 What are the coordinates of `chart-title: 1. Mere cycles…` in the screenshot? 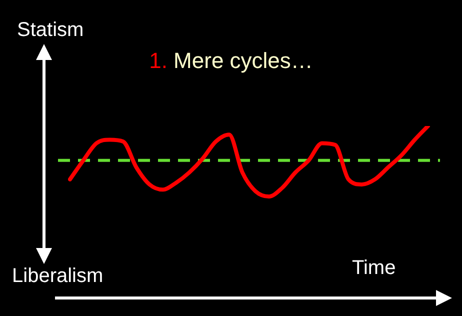 It's located at (231, 60).